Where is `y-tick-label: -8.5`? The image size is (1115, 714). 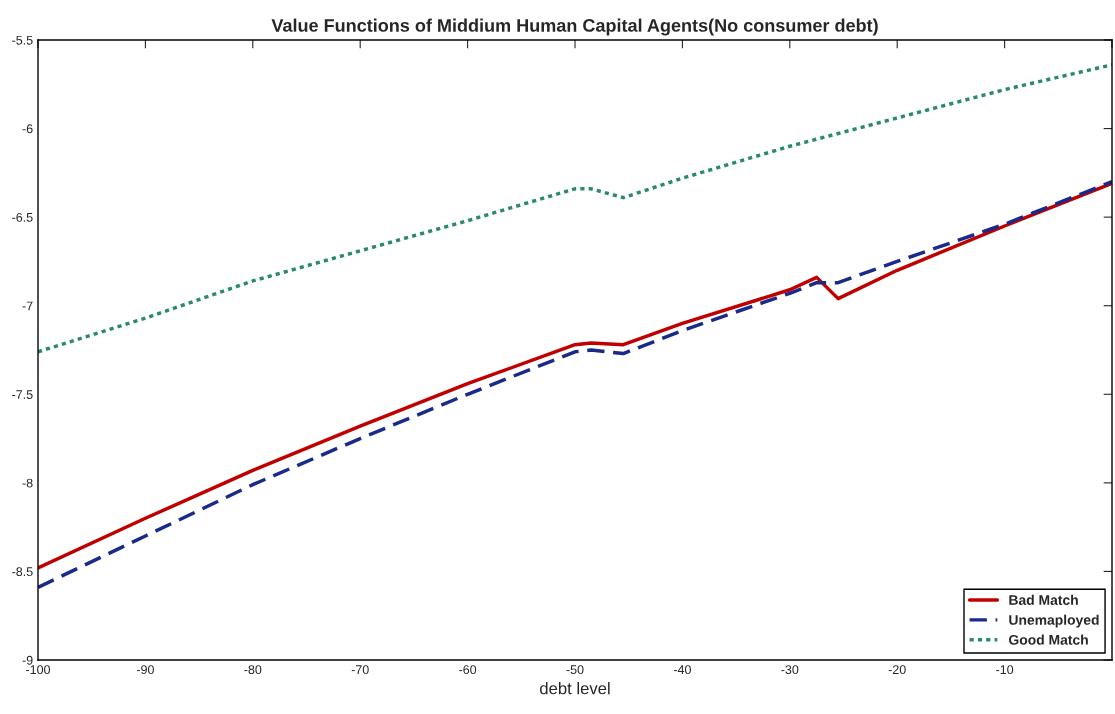 y-tick-label: -8.5 is located at coordinates (22, 572).